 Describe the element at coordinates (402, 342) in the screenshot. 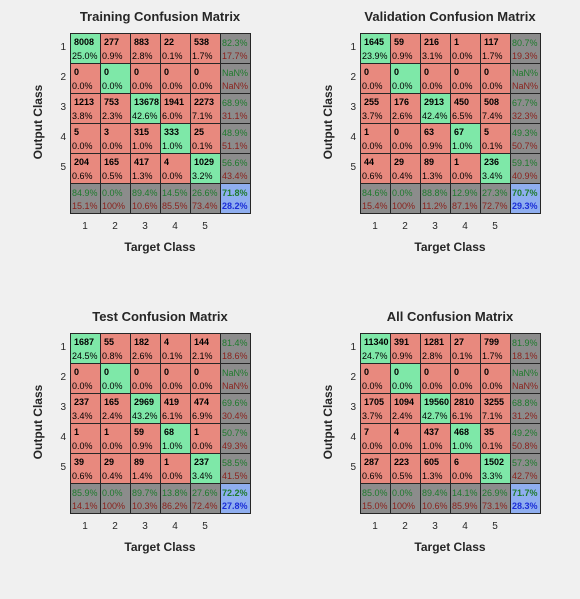

I see `cell-count: 391` at that location.